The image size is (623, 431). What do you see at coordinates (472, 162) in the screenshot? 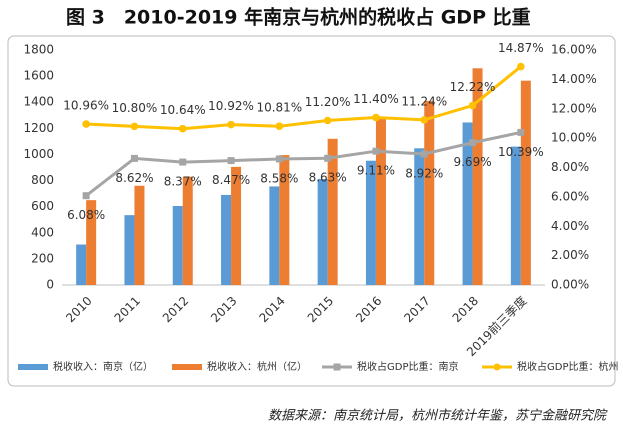
I see `data-label: 9.69%` at bounding box center [472, 162].